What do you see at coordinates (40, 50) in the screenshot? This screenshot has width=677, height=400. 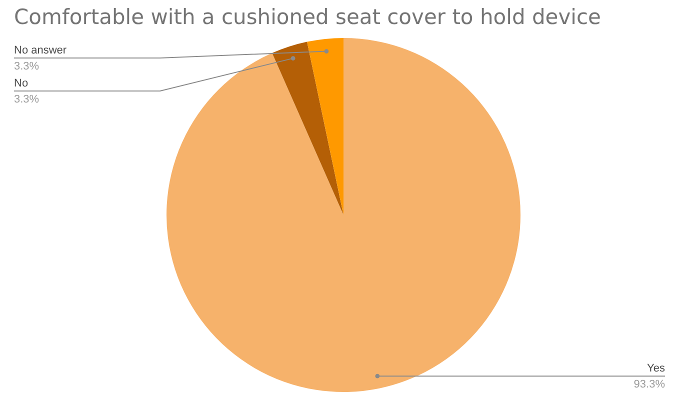 I see `slice-label: No answer` at bounding box center [40, 50].